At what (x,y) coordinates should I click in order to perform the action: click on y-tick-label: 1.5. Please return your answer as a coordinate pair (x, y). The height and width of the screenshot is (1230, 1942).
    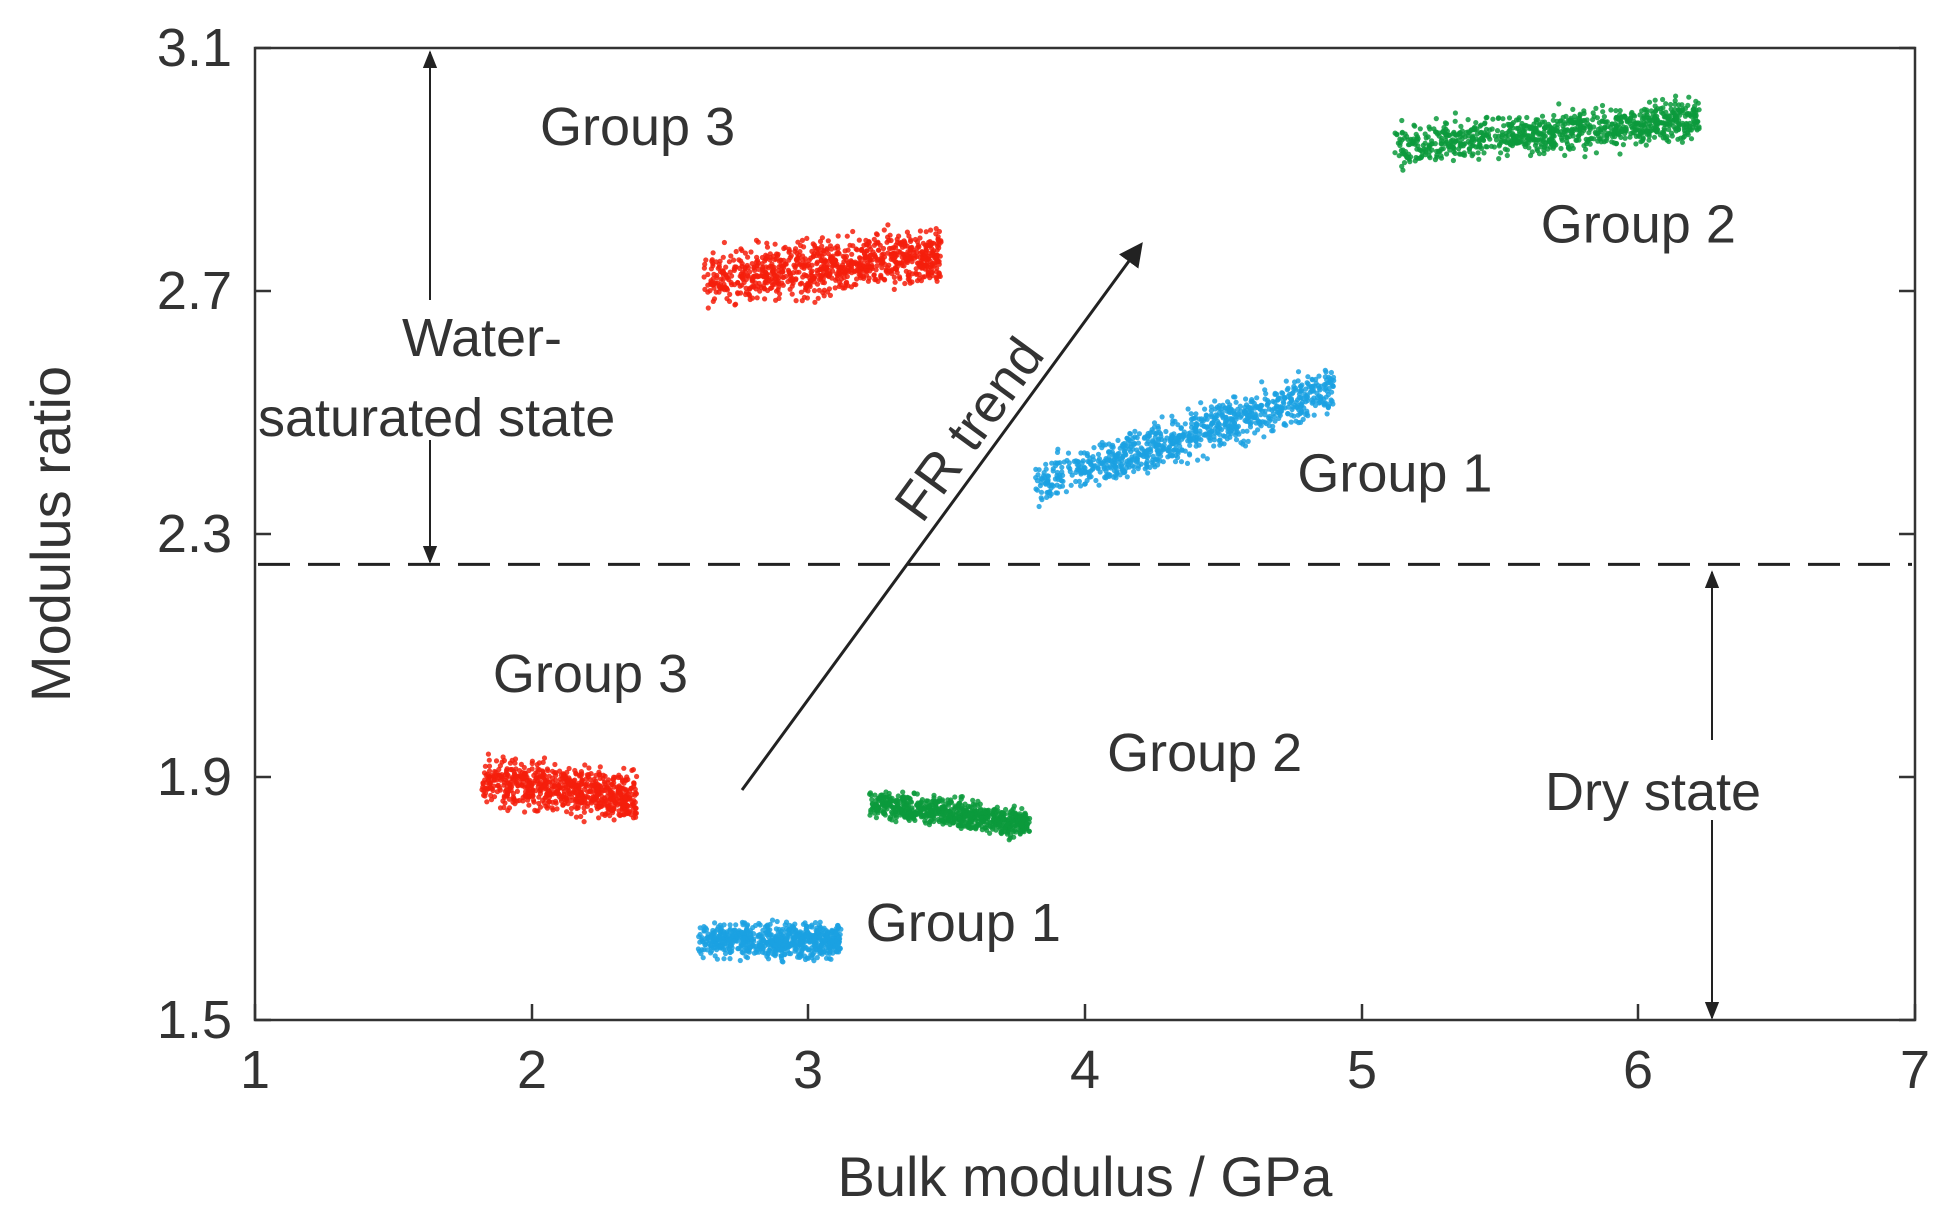
    Looking at the image, I should click on (194, 1020).